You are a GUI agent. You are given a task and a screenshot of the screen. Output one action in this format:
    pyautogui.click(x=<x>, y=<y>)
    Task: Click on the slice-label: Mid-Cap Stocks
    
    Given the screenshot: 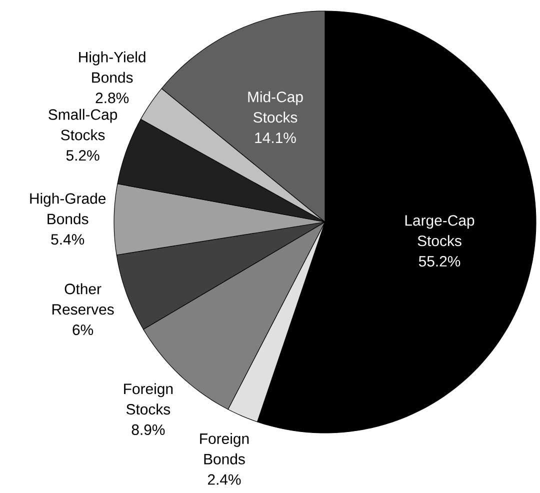 What is the action you would take?
    pyautogui.click(x=275, y=107)
    